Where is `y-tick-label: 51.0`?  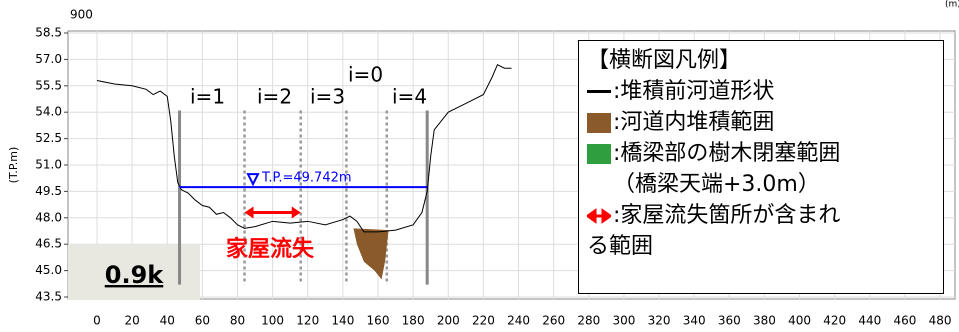 y-tick-label: 51.0 is located at coordinates (48, 165).